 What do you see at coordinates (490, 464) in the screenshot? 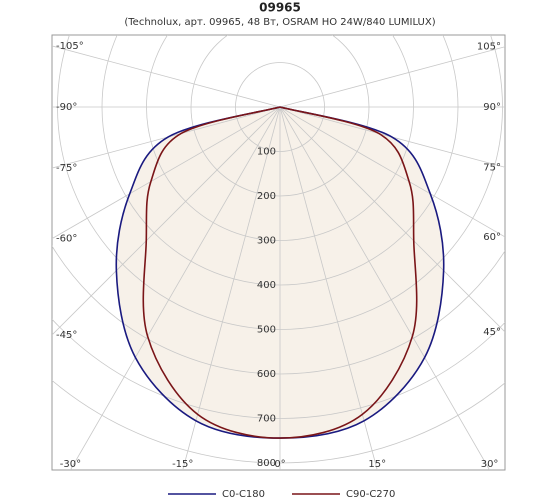
I see `angle-label: 30°` at bounding box center [490, 464].